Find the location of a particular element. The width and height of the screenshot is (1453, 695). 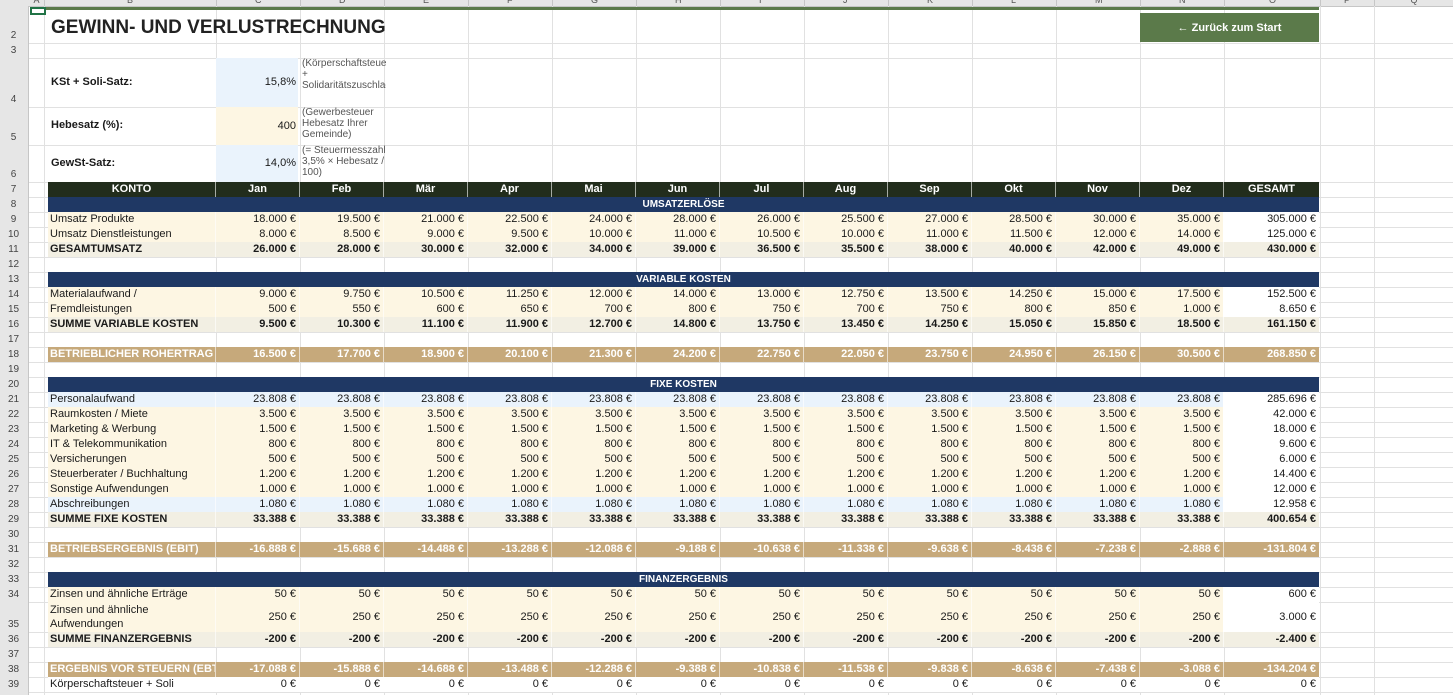

month-cell: 750 € is located at coordinates (929, 309).